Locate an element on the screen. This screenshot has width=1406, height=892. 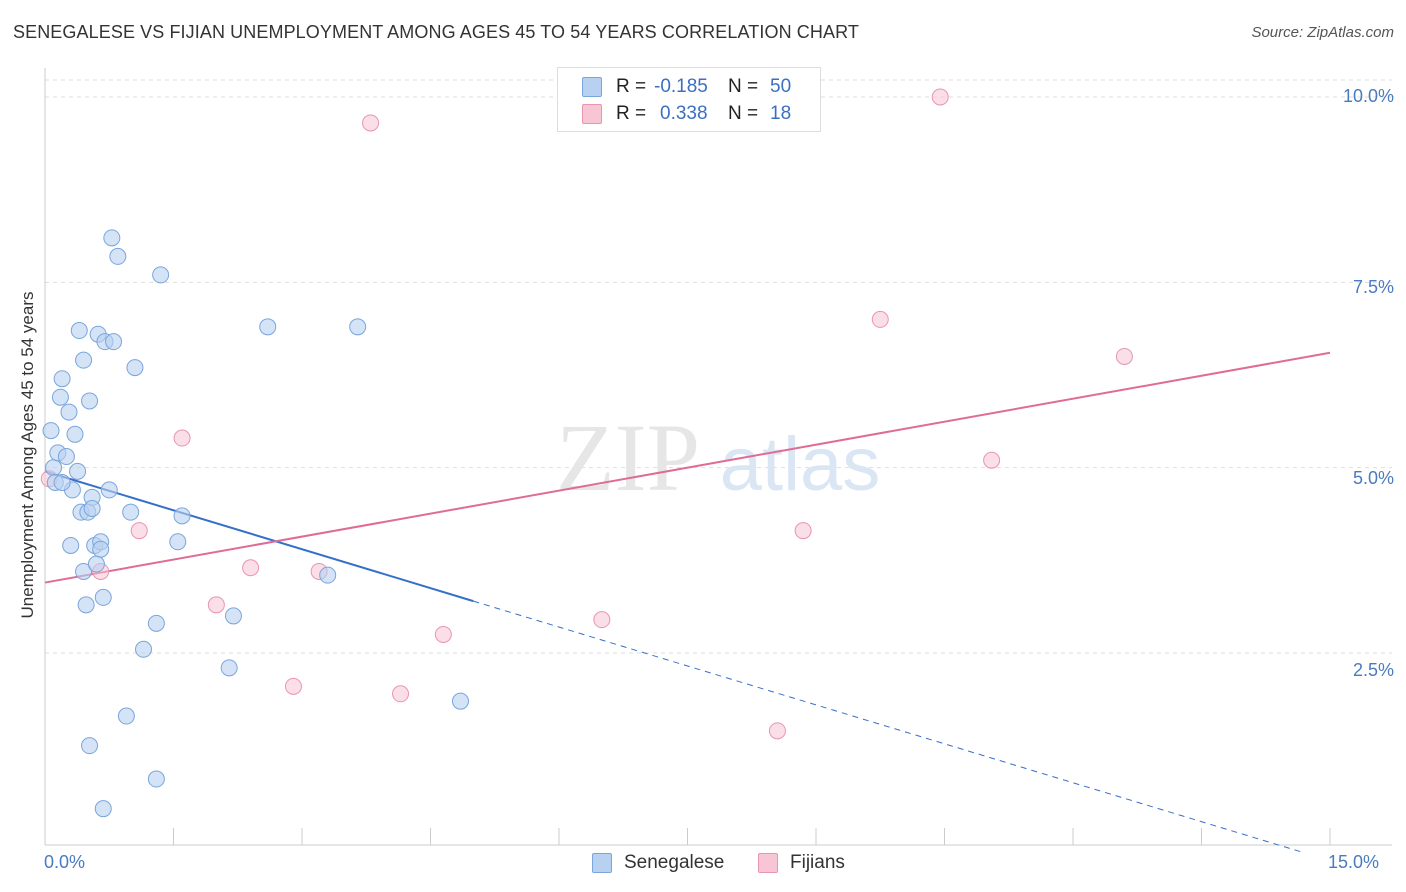
legend-swatch-senegalese is located at coordinates (592, 87).